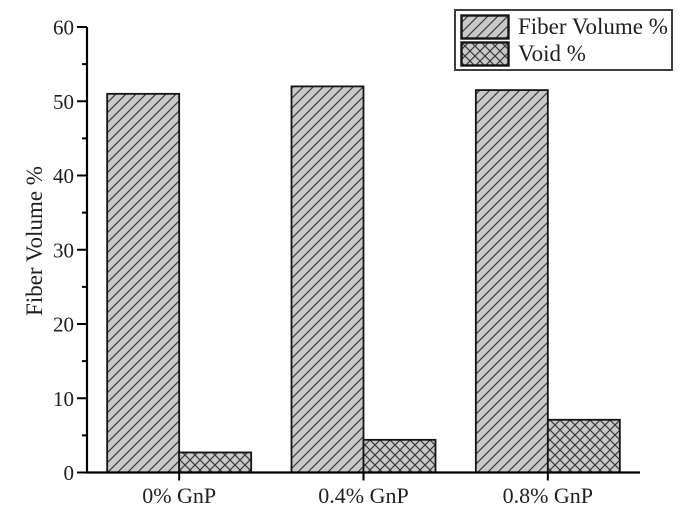  Describe the element at coordinates (34, 241) in the screenshot. I see `y-axis-title: Fiber Volume %` at that location.